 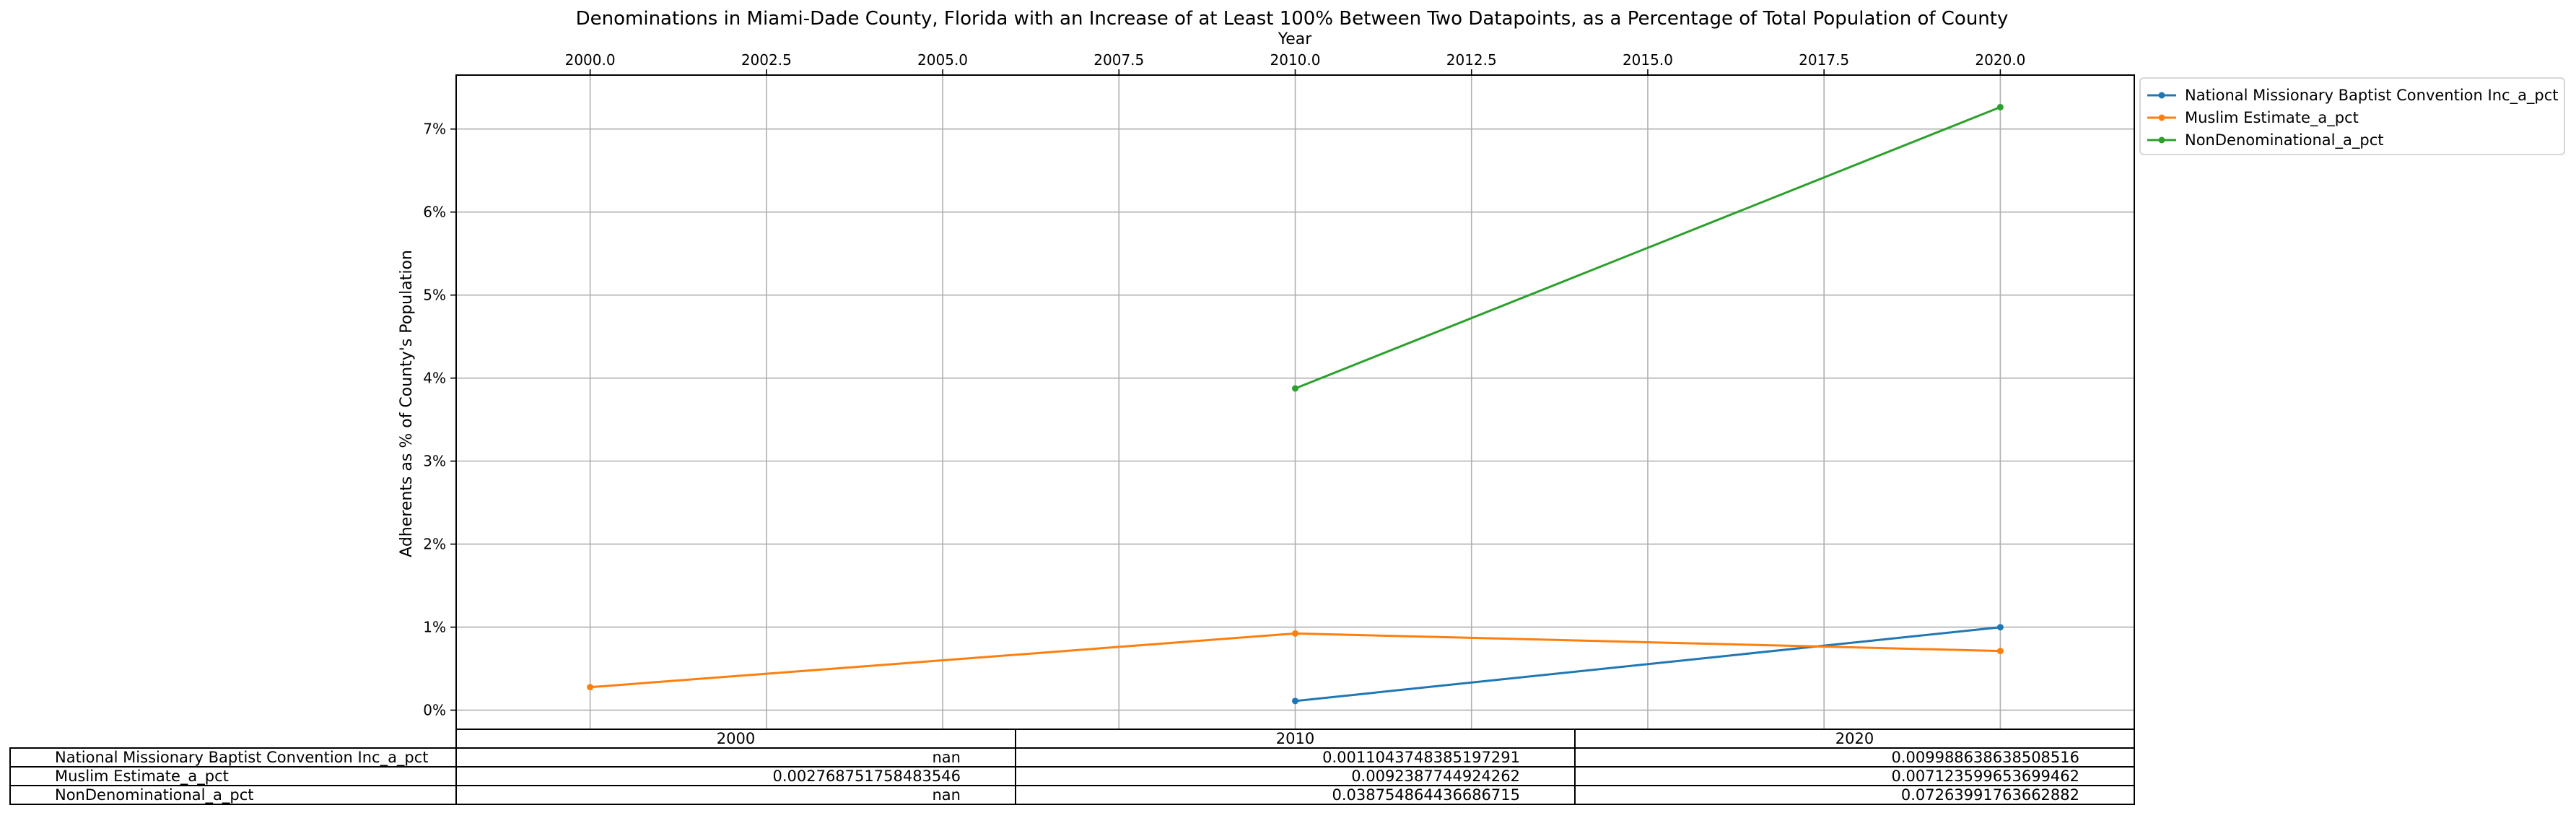 I want to click on x-tick-label: 2015.0, so click(x=1648, y=60).